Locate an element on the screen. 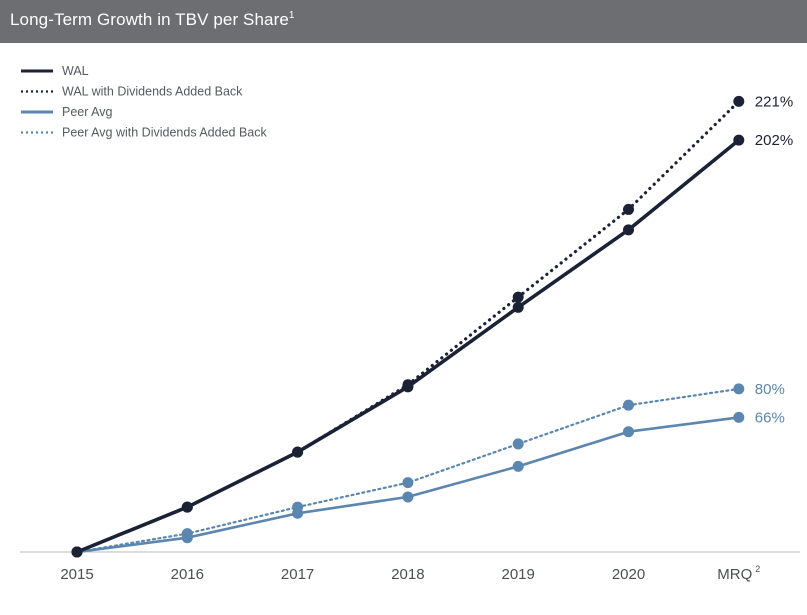 The image size is (807, 615). x-axis: 2015 2016 2017 2018 2019 2020 MRQ 2 is located at coordinates (410, 567).